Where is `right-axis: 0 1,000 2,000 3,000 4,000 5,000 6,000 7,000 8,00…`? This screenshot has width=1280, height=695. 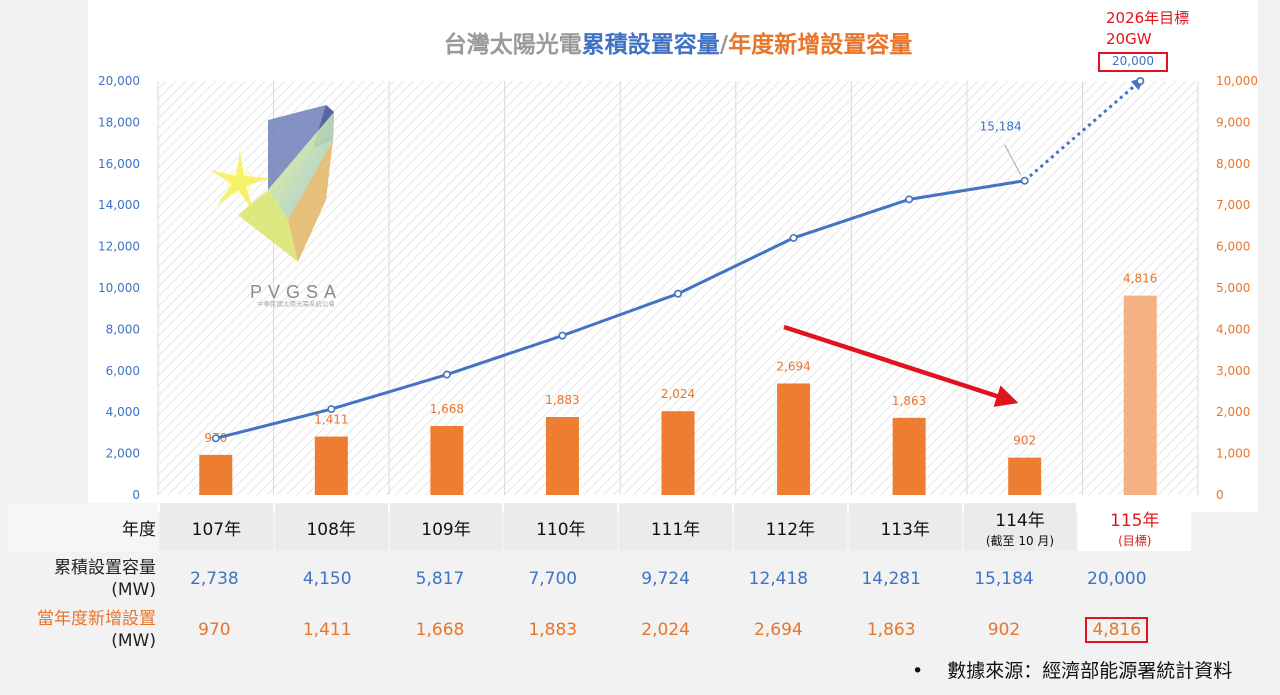
right-axis: 0 1,000 2,000 3,000 4,000 5,000 6,000 7,000 8,00… is located at coordinates (1237, 288).